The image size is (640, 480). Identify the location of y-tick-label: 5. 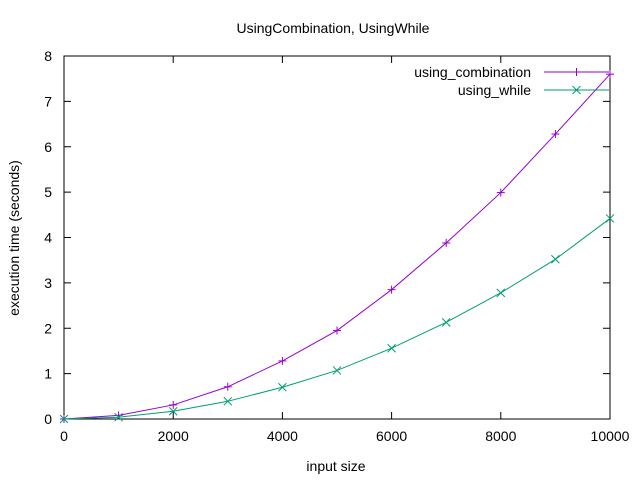
(48, 192).